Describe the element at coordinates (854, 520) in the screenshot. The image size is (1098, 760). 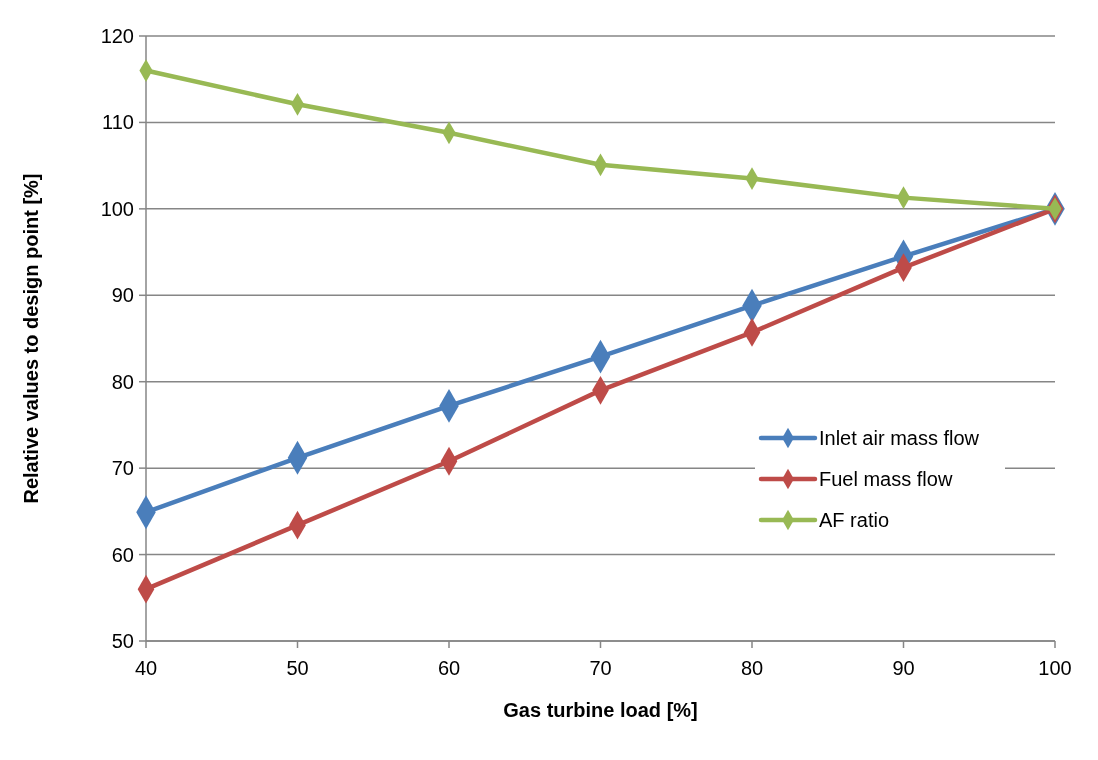
I see `legend-label: AF ratio` at that location.